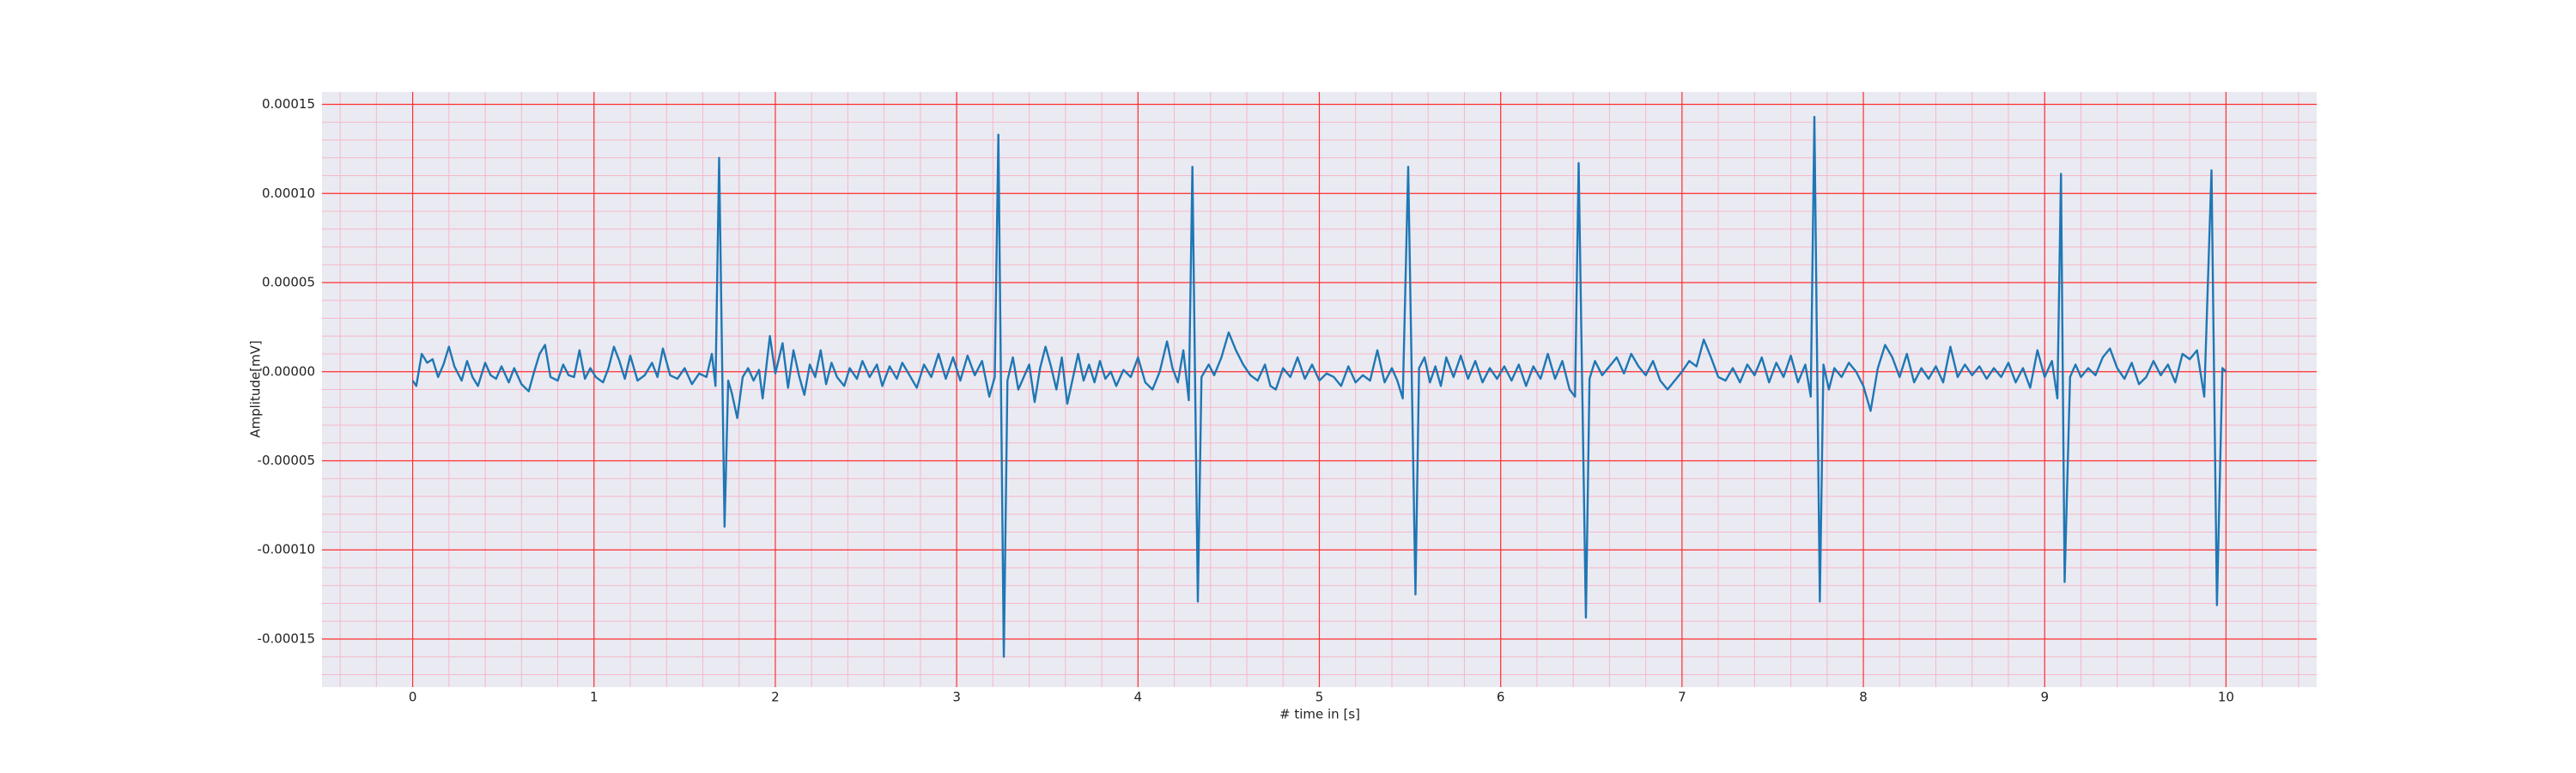 The width and height of the screenshot is (2576, 773). Describe the element at coordinates (775, 697) in the screenshot. I see `x-tick-label: 2` at that location.